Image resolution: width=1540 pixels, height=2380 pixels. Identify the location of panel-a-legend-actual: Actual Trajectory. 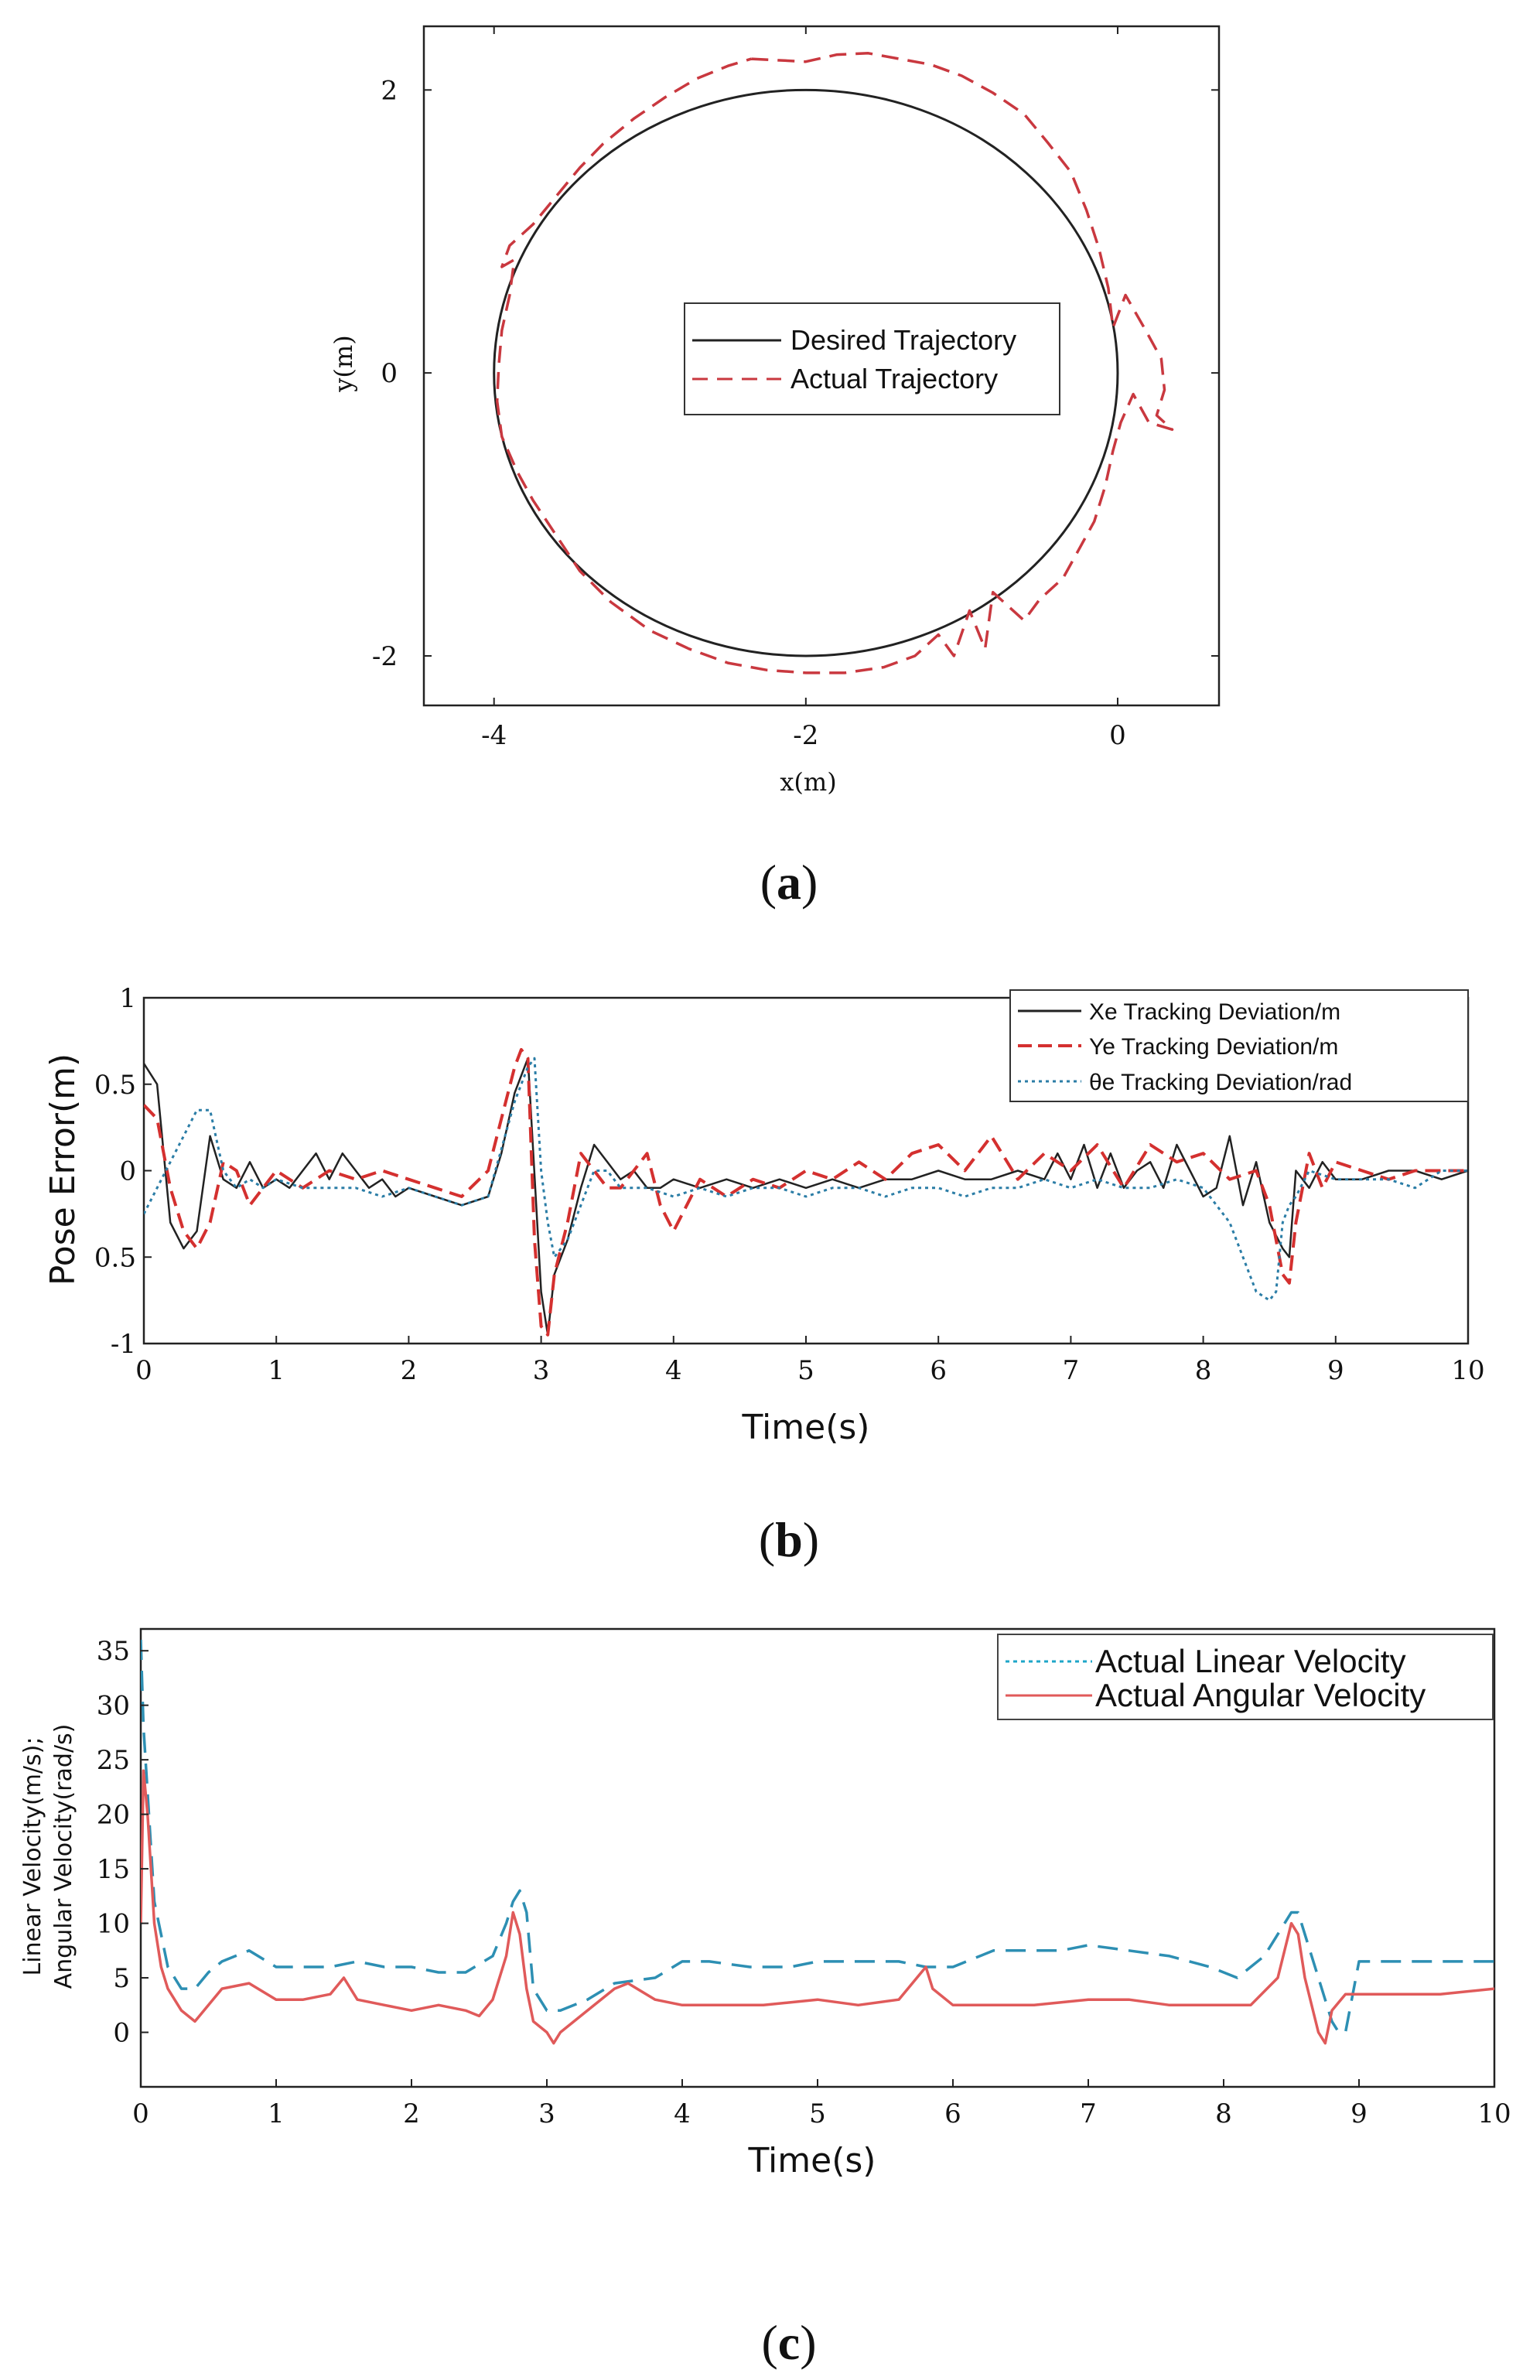
(894, 378).